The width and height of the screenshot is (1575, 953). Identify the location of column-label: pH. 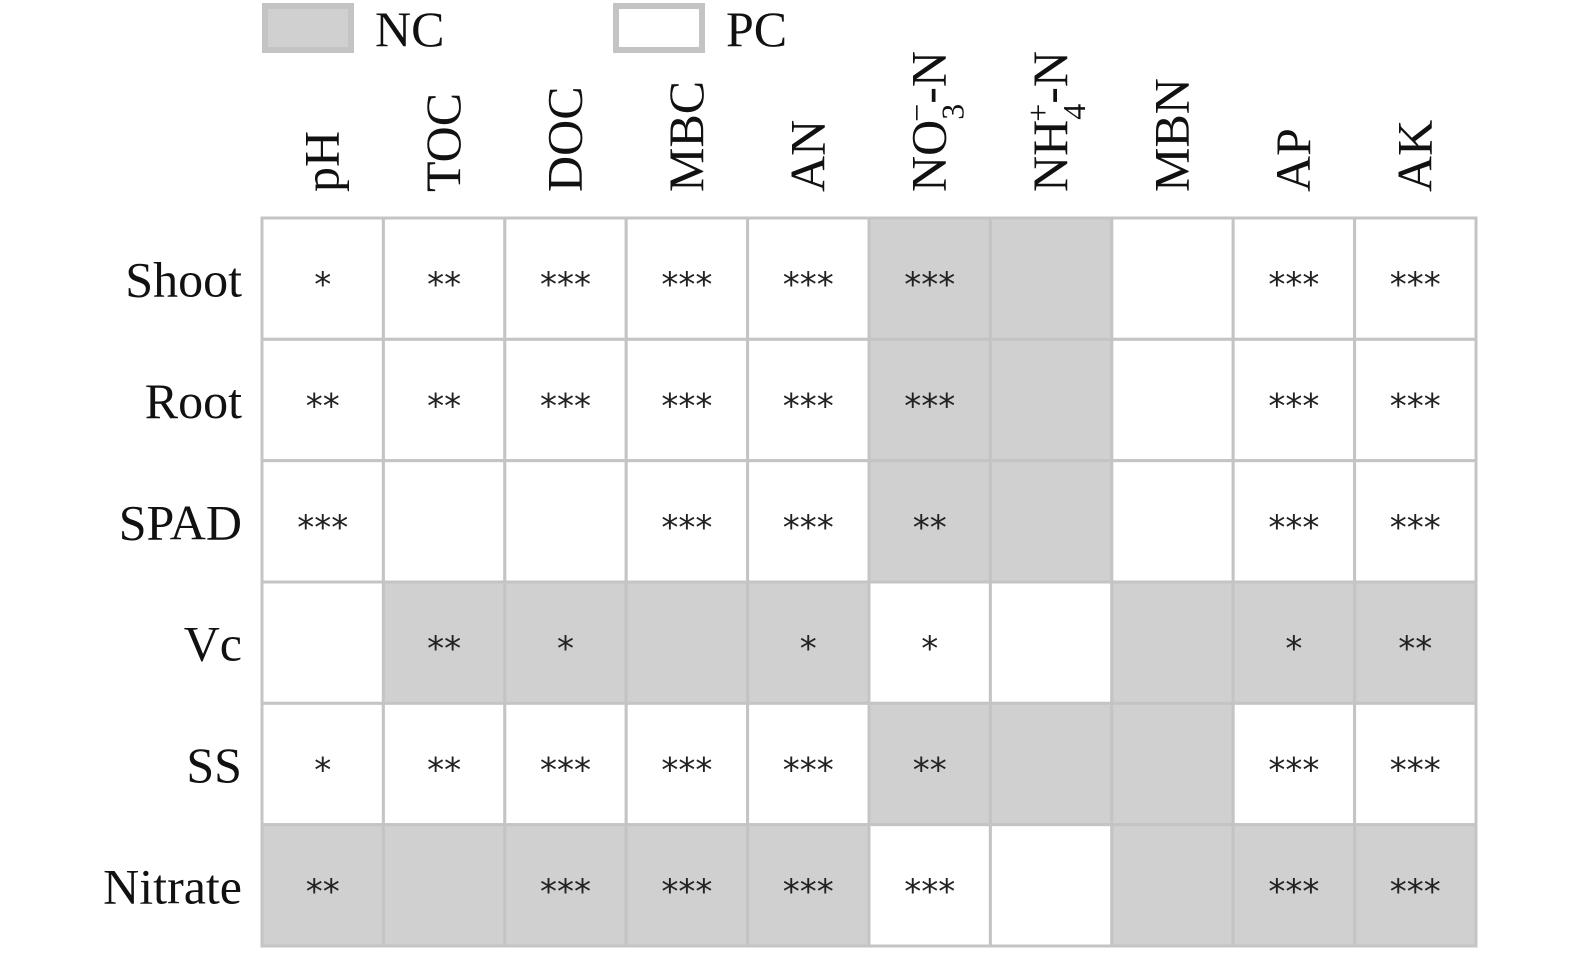
(322, 161).